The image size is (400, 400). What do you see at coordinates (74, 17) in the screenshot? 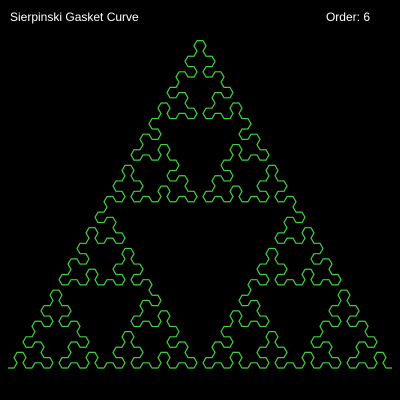
I see `window-title: Sierpinski Gasket Curve` at bounding box center [74, 17].